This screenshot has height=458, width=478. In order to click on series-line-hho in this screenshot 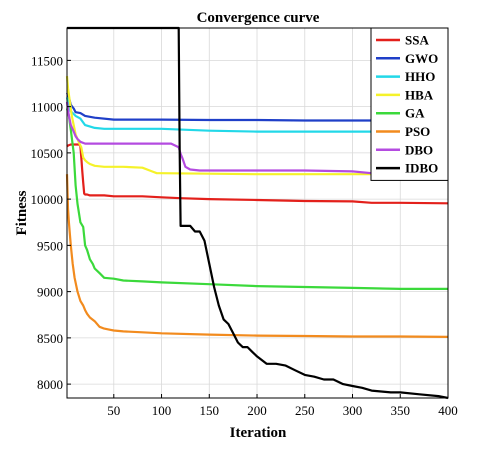, I will do `click(256, 115)`.